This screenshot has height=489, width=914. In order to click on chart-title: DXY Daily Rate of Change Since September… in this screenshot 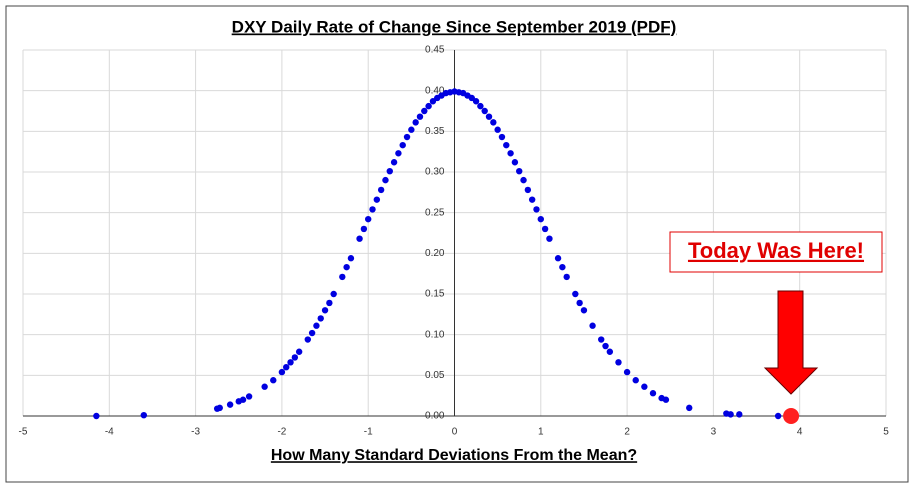, I will do `click(454, 26)`.